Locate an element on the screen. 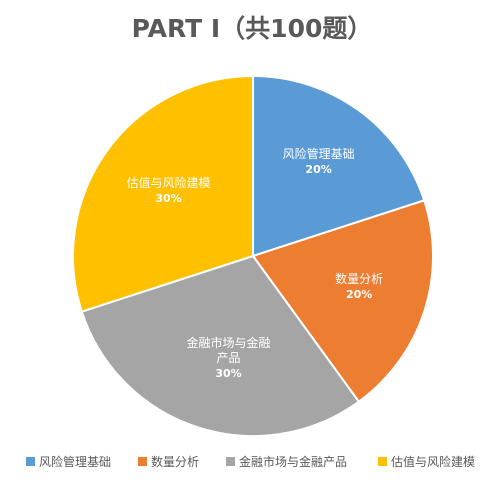 This screenshot has height=484, width=500. slice-value-1: 20% is located at coordinates (318, 169).